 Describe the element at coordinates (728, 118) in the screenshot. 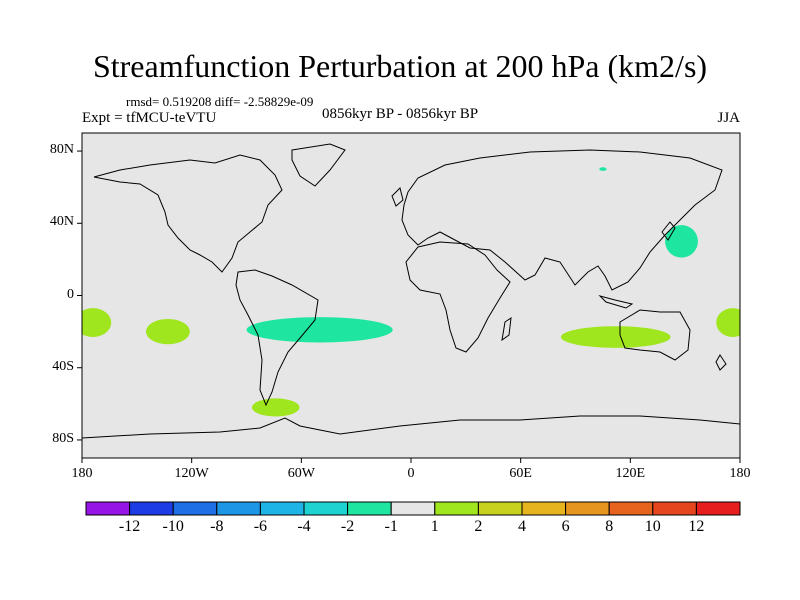

I see `season-label: JJA` at that location.